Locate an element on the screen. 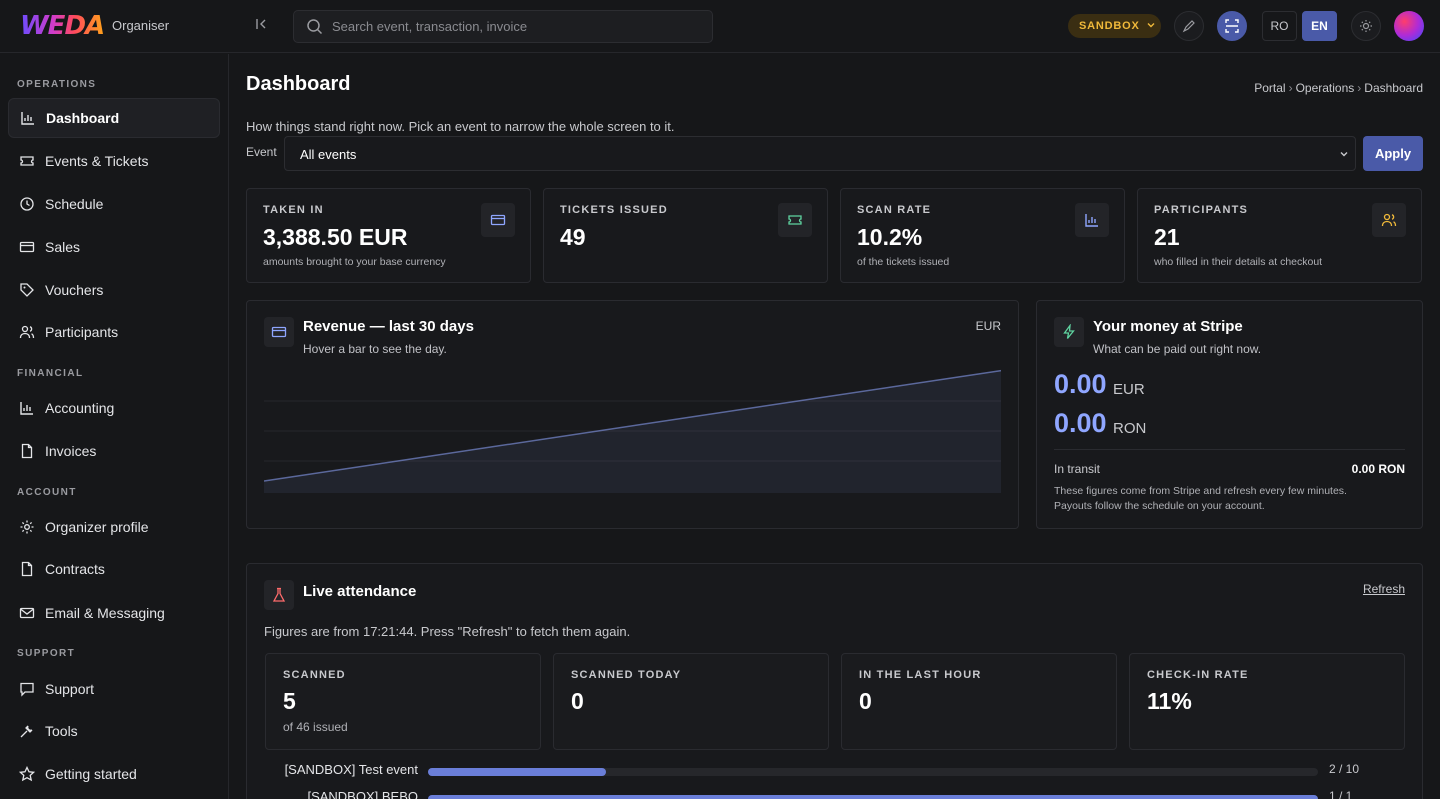  kpi-value: 3,388.50 EUR is located at coordinates (335, 237).